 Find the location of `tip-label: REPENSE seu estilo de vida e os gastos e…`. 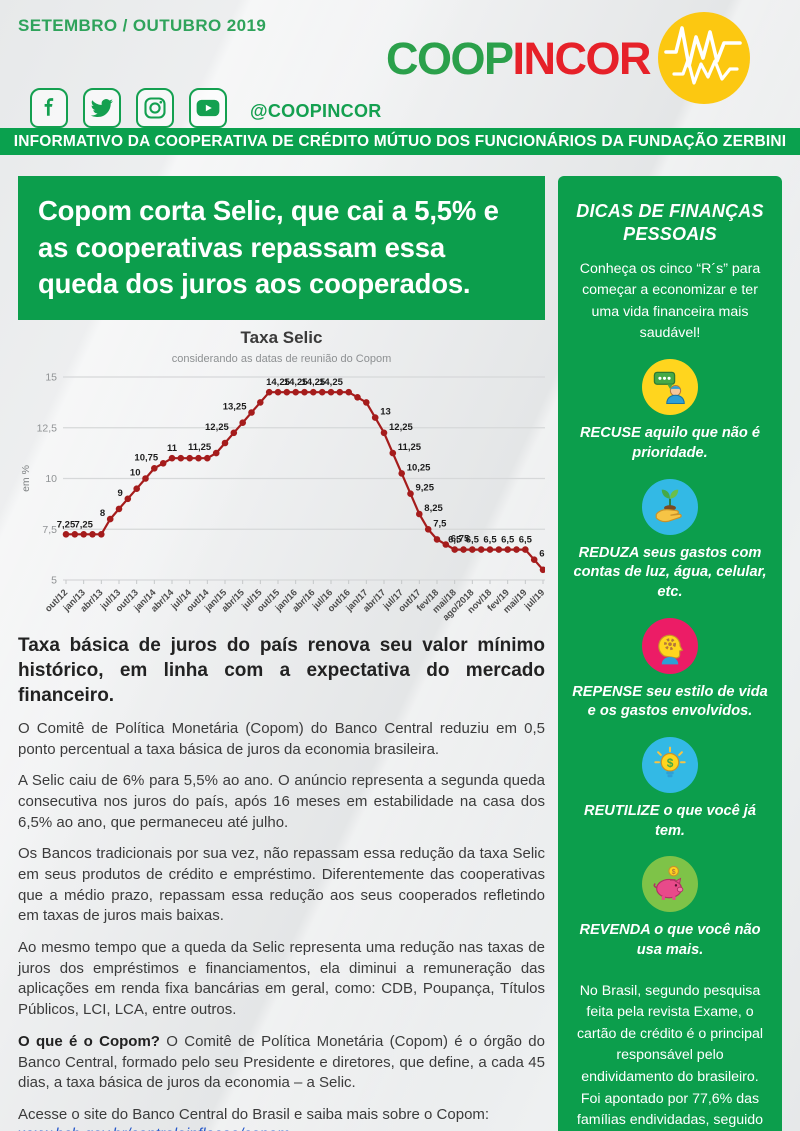

tip-label: REPENSE seu estilo de vida e os gastos e… is located at coordinates (670, 701).